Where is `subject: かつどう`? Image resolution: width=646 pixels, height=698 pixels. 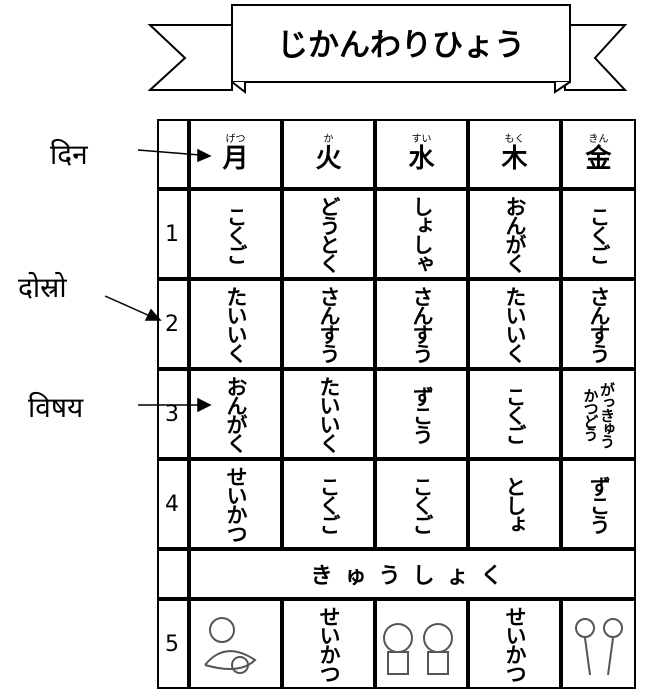
subject: かつどう is located at coordinates (590, 414).